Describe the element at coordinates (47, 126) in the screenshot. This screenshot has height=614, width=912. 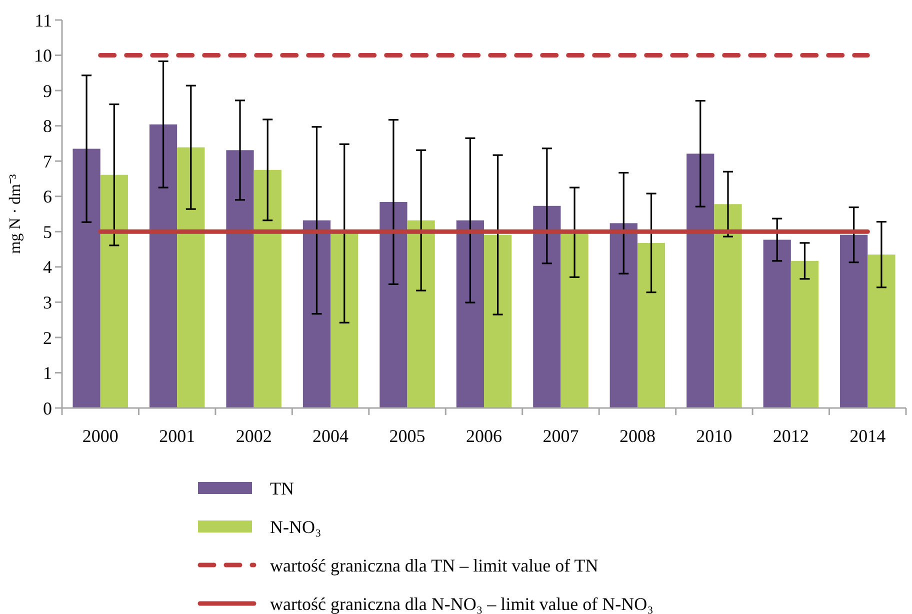
I see `y-tick-label: 8` at that location.